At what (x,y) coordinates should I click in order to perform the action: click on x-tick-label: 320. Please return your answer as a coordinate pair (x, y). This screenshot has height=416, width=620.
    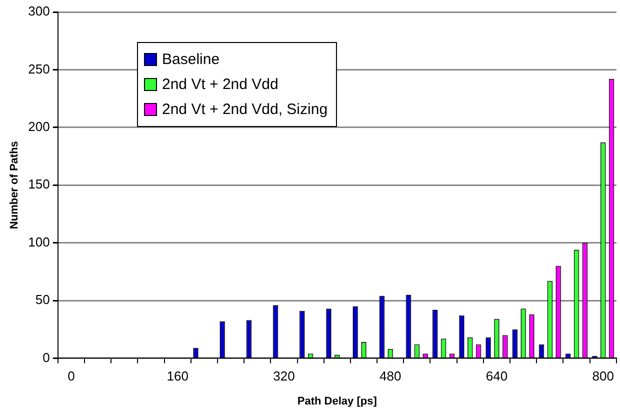
    Looking at the image, I should click on (284, 376).